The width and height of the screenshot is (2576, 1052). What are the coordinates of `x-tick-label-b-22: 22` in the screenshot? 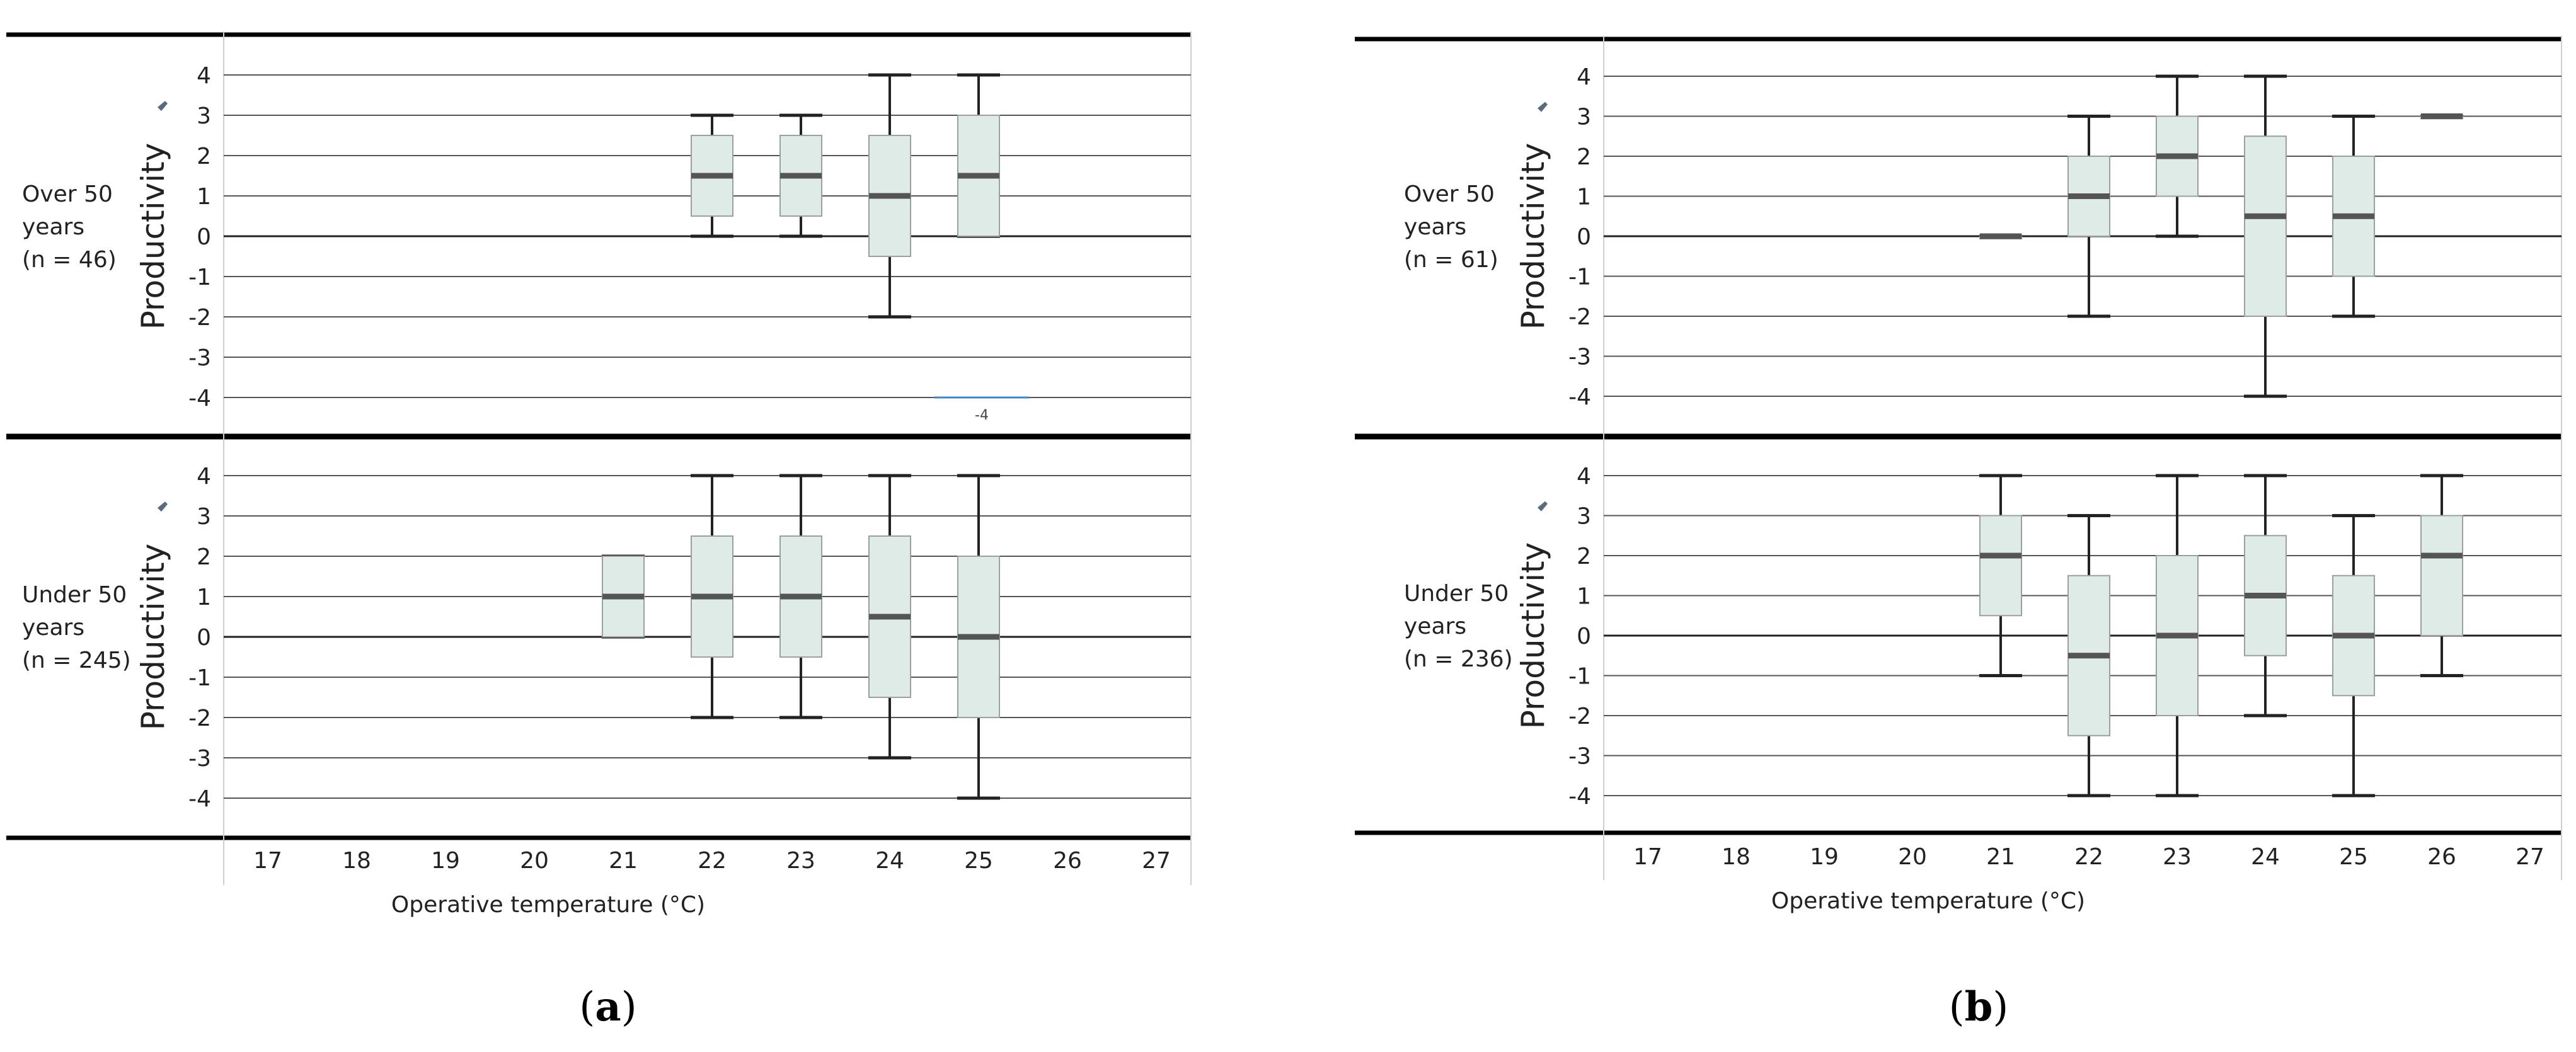 It's located at (2088, 857).